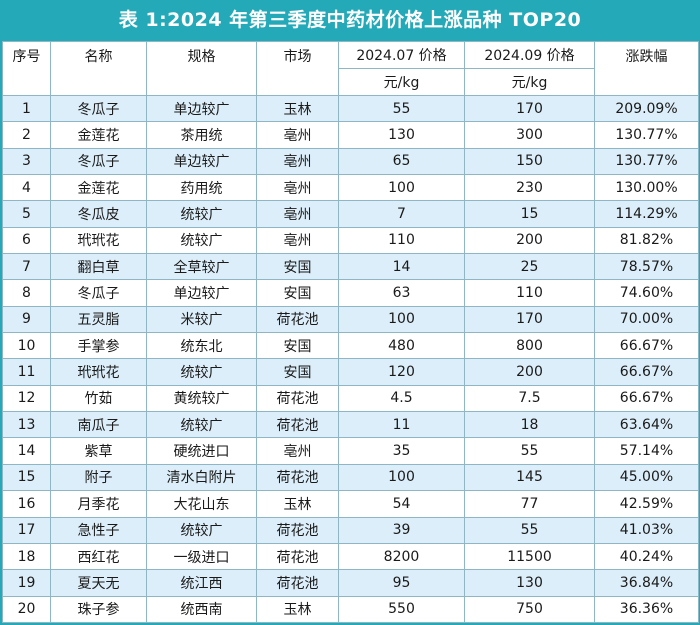  What do you see at coordinates (350, 267) in the screenshot?
I see `table-row: 7 翻白草 全草较广 安国 14 25 78.57%` at bounding box center [350, 267].